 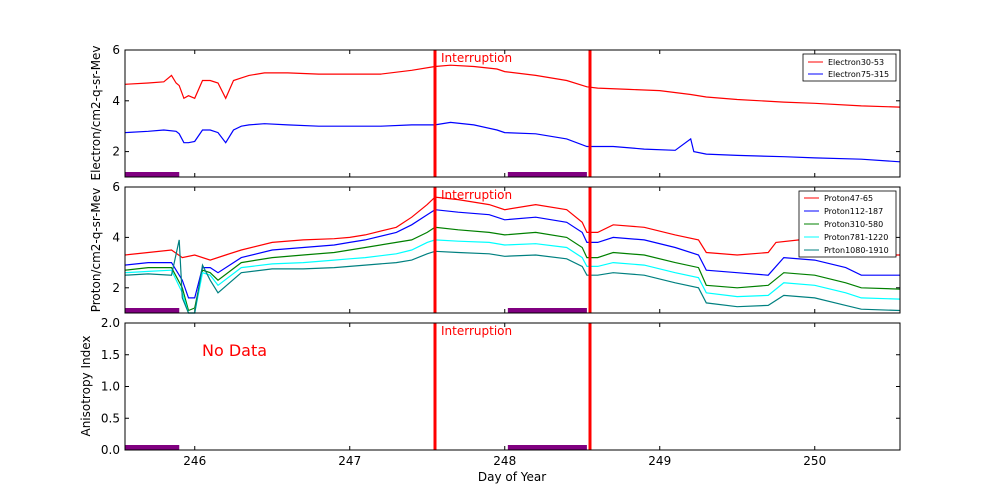 I want to click on x-tick-label: 249, so click(x=659, y=461).